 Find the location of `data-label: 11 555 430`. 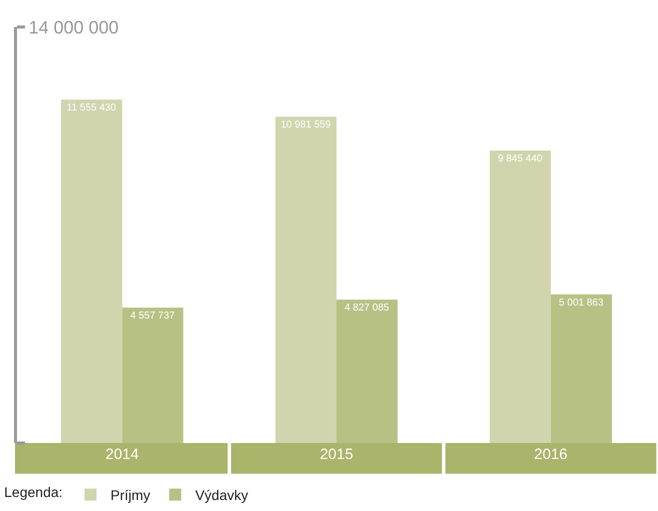

data-label: 11 555 430 is located at coordinates (91, 108).